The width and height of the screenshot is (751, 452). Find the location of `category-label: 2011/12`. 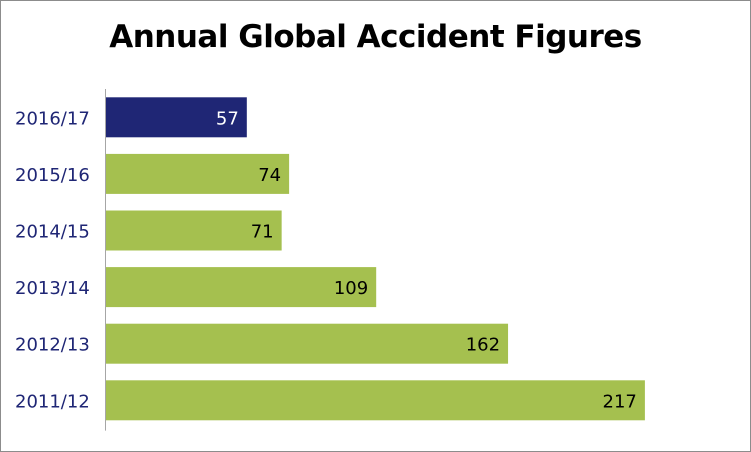

category-label: 2011/12 is located at coordinates (52, 401).